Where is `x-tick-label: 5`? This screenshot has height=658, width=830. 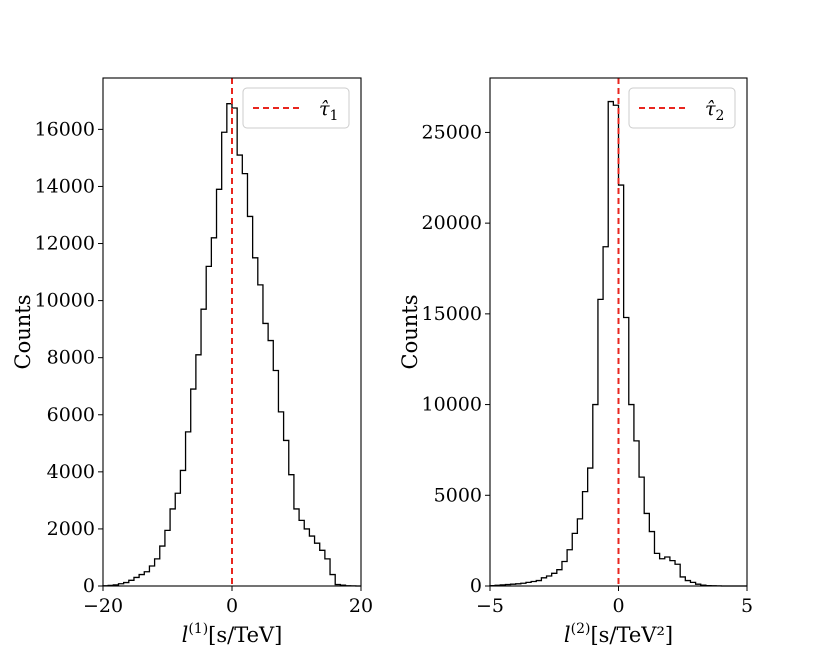 x-tick-label: 5 is located at coordinates (747, 606).